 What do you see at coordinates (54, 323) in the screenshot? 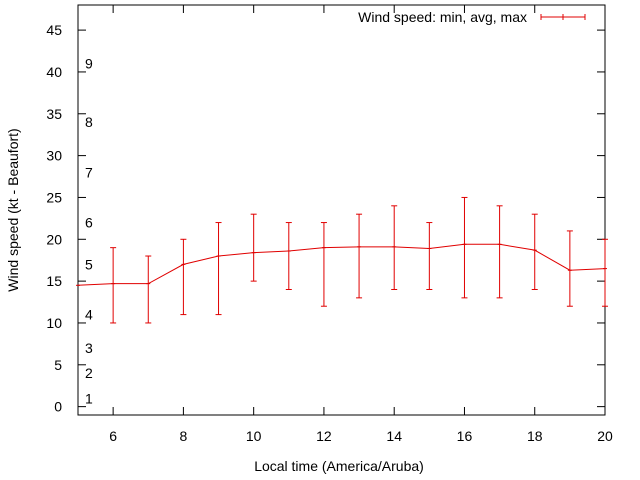
I see `y-tick-label: 10` at bounding box center [54, 323].